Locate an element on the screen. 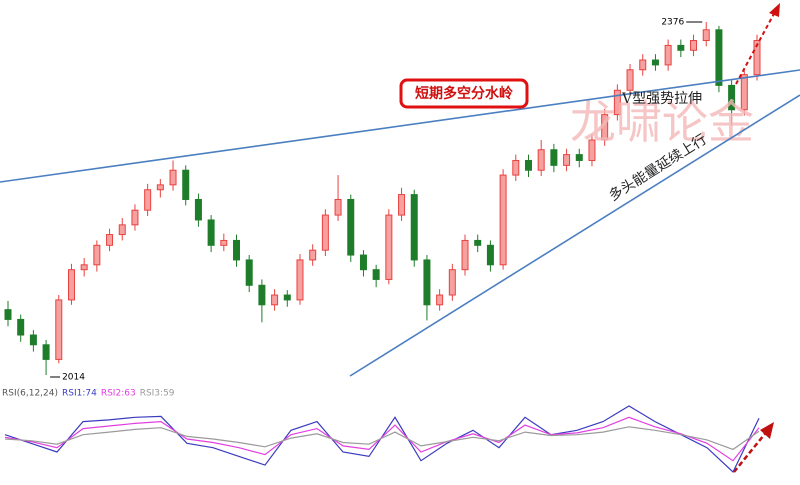  label-box is located at coordinates (464, 93).